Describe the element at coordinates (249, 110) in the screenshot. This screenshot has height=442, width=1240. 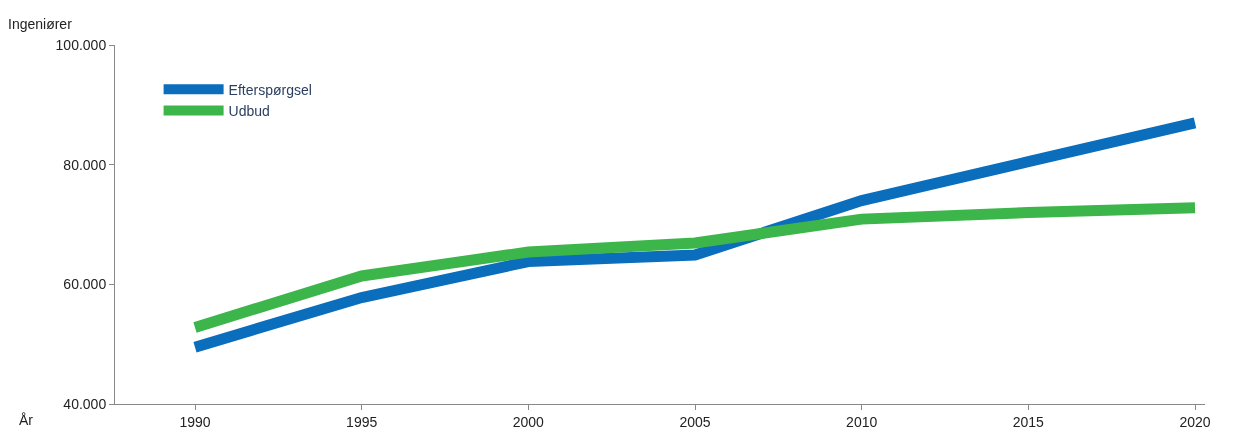
I see `legend-label: Udbud` at that location.